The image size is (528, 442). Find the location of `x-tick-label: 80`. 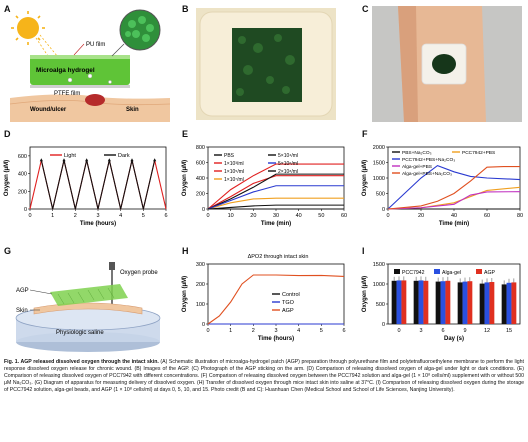

x-tick-label: 80 is located at coordinates (520, 216).